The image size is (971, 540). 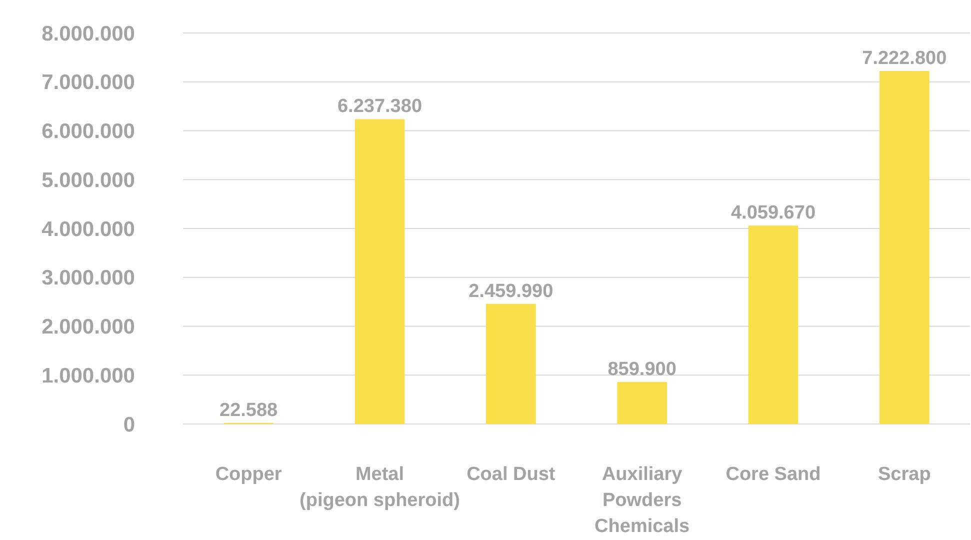 I want to click on y-tick-label: 7.000.000, so click(x=88, y=82).